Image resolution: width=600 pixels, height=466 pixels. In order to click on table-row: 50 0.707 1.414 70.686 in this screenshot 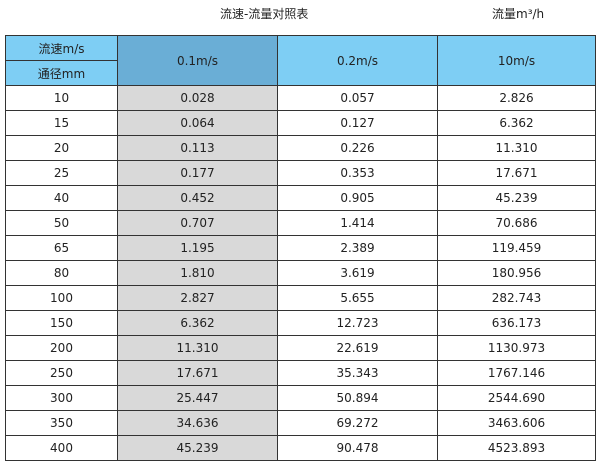, I will do `click(300, 223)`.